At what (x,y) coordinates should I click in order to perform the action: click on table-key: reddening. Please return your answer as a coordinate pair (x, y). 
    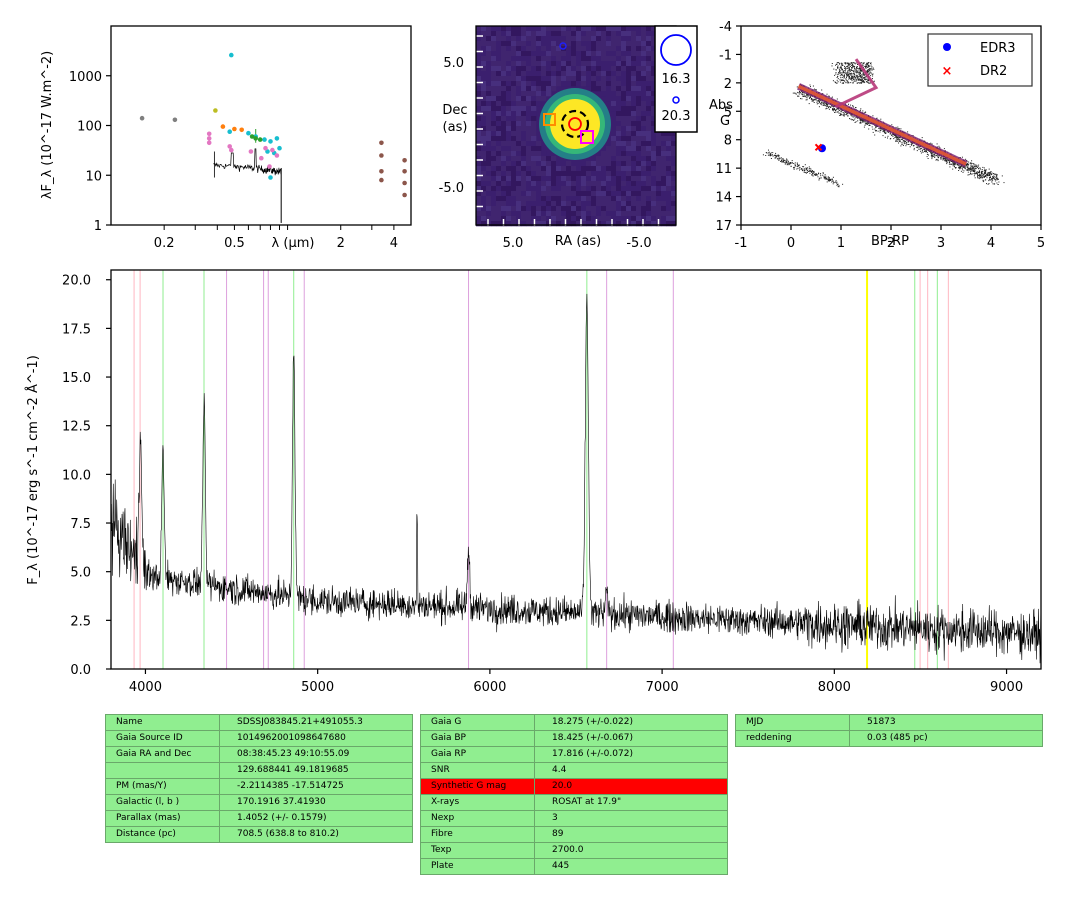
    Looking at the image, I should click on (792, 738).